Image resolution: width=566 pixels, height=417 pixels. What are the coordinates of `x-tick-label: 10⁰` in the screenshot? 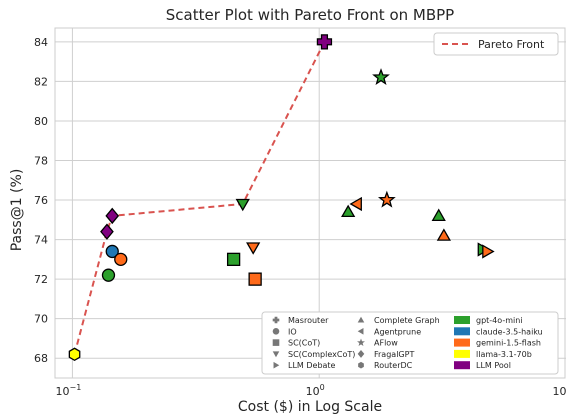 It's located at (315, 390).